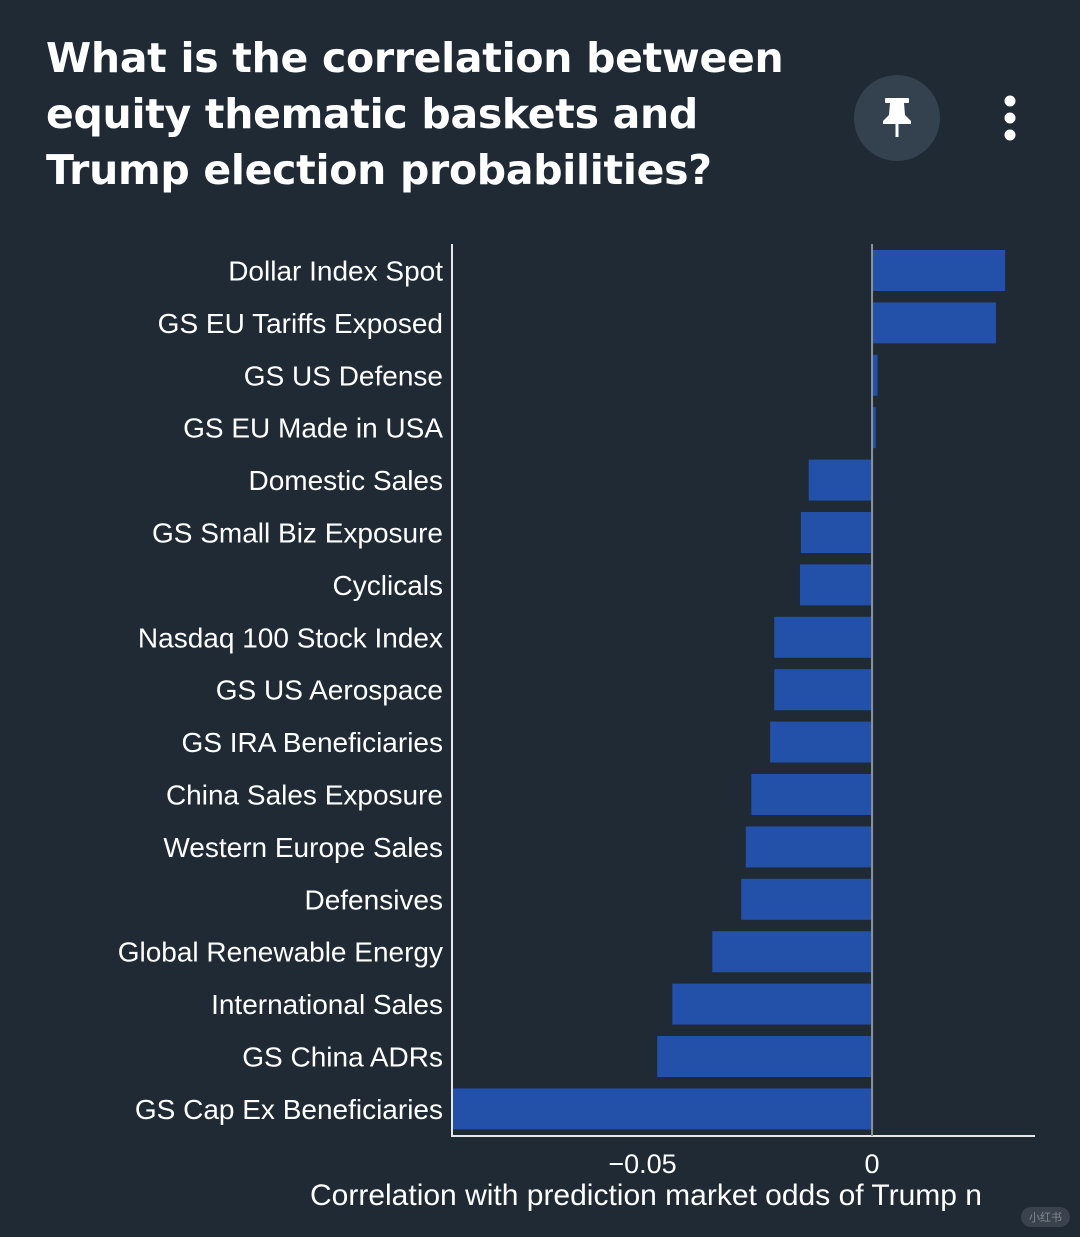 The image size is (1080, 1237). I want to click on pin-icon, so click(897, 118).